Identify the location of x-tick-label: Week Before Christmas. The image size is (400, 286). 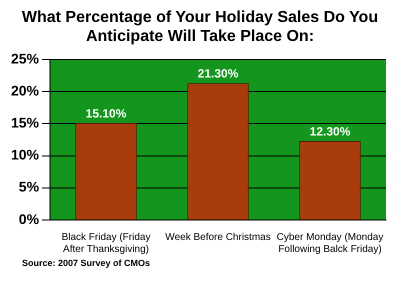
(218, 237).